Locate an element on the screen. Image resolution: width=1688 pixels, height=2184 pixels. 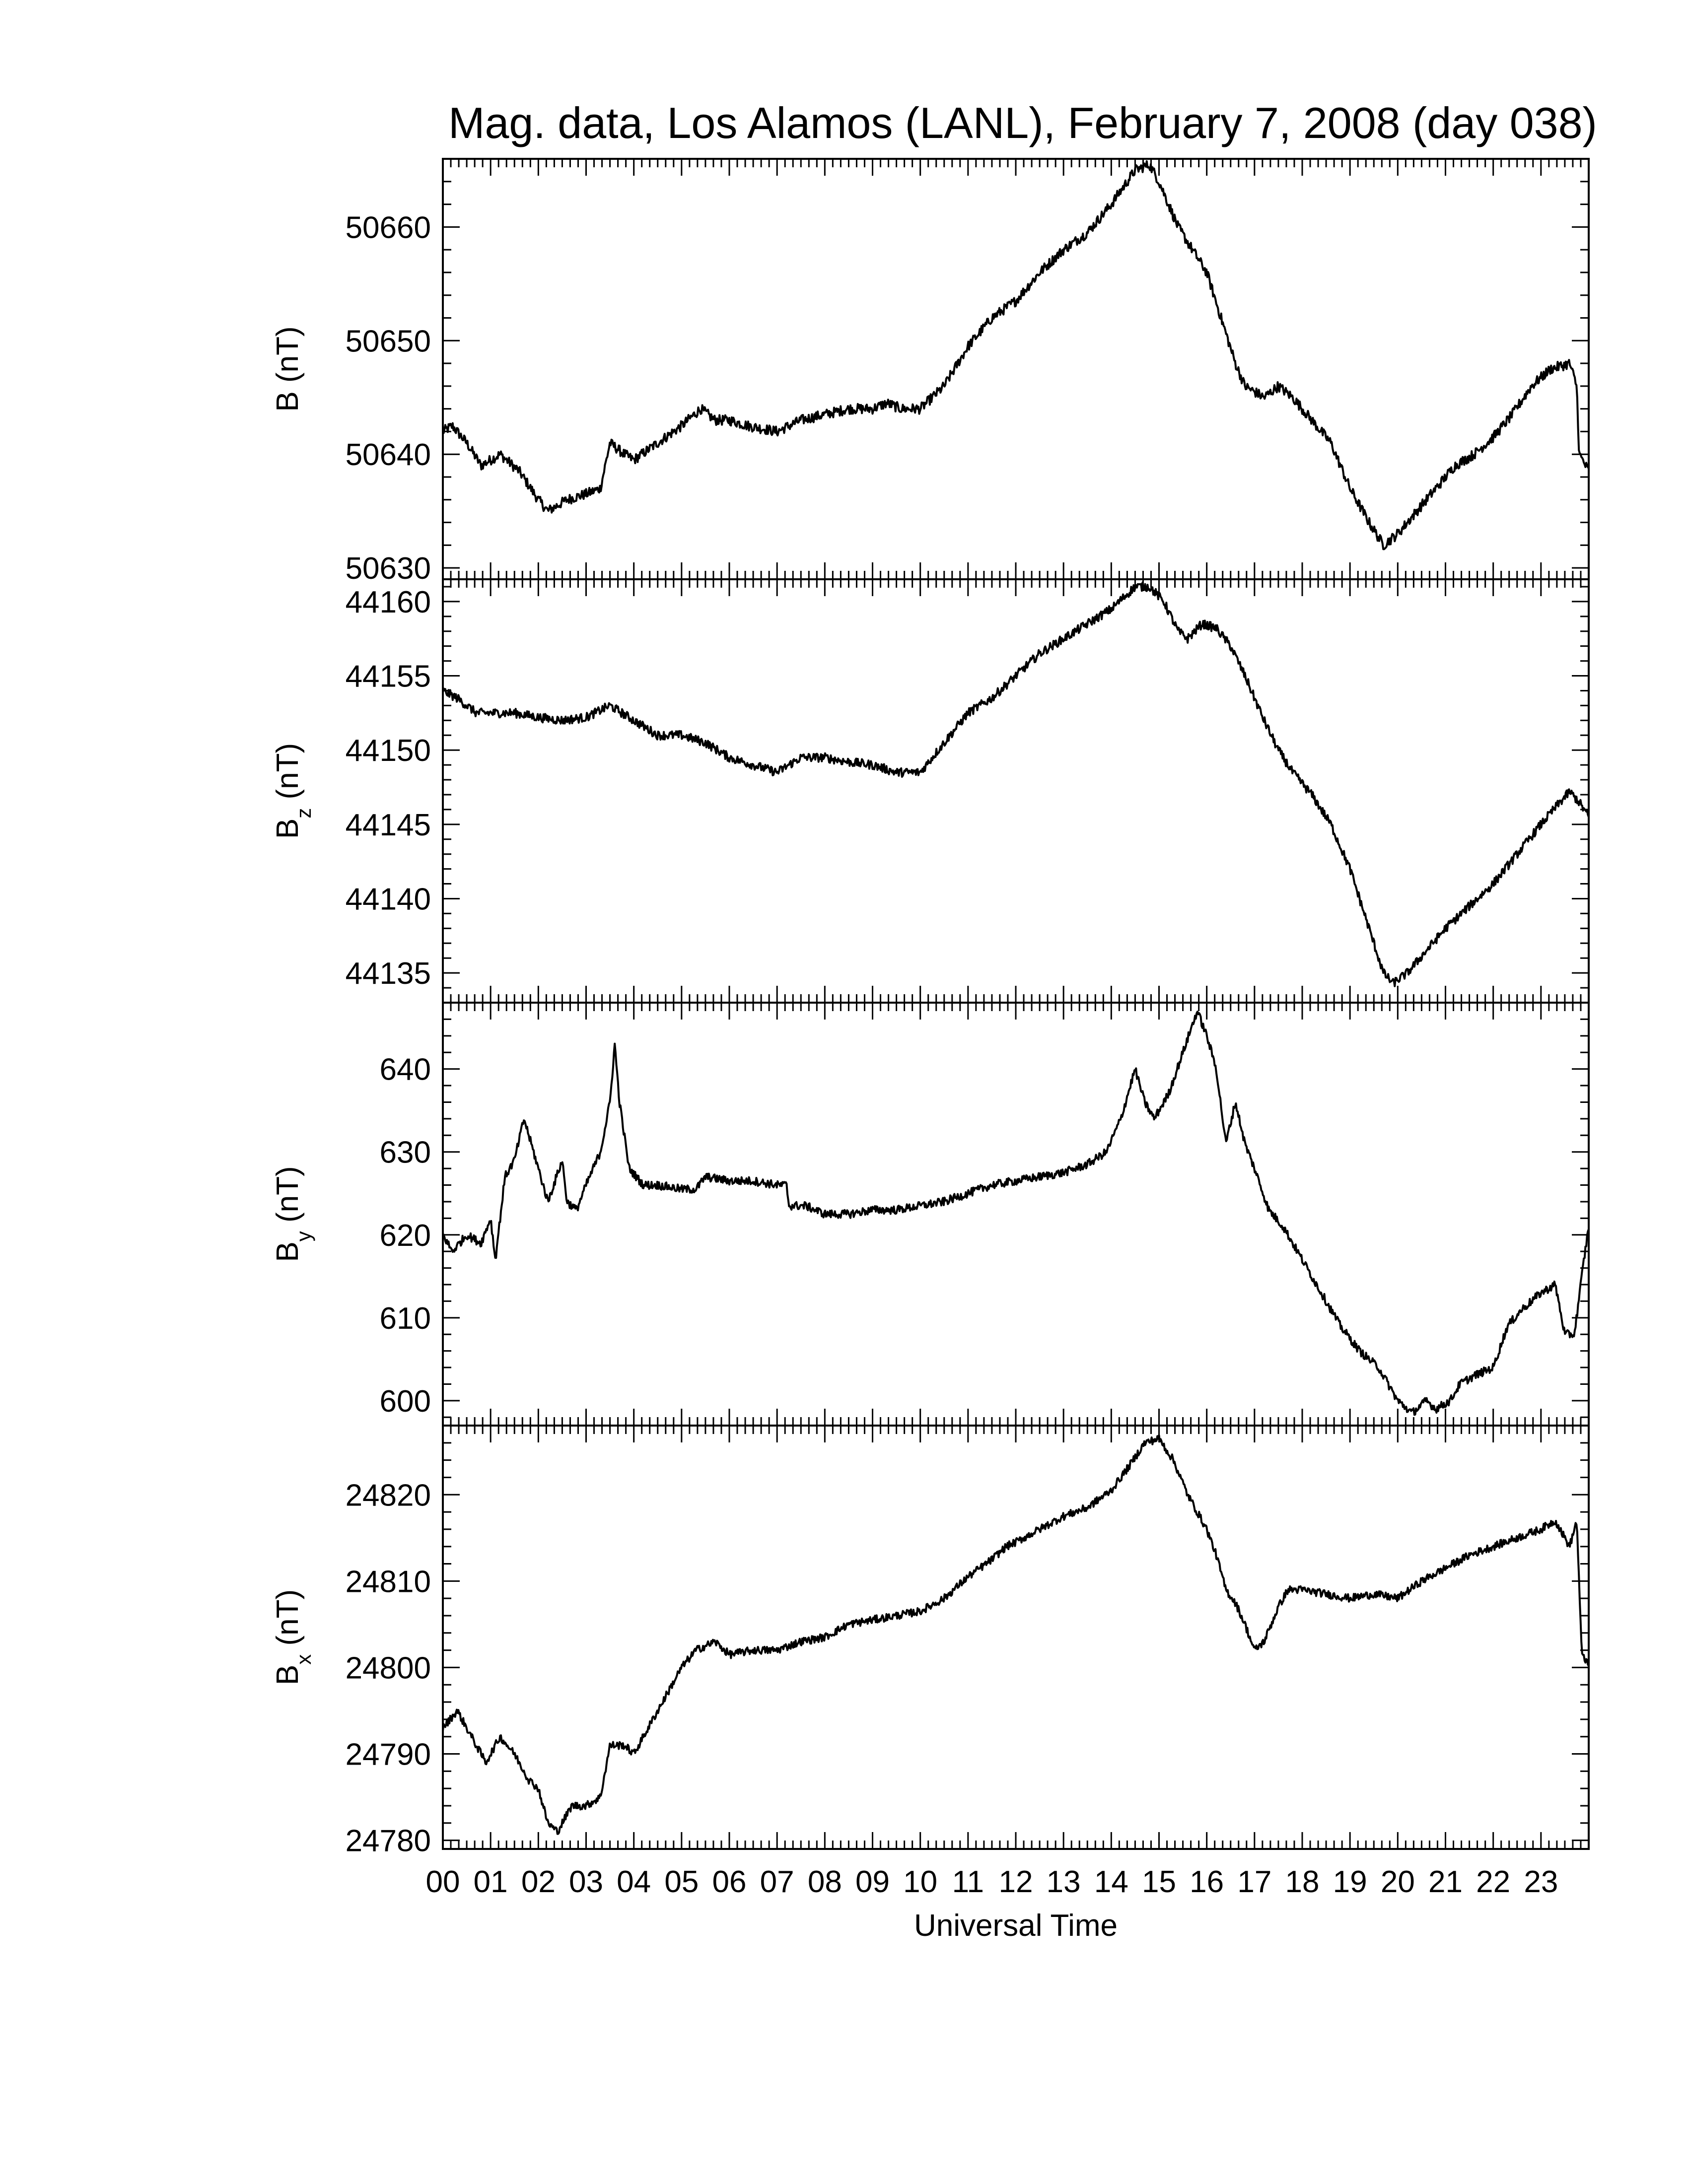
x-tick-label: 12 is located at coordinates (1016, 1882).